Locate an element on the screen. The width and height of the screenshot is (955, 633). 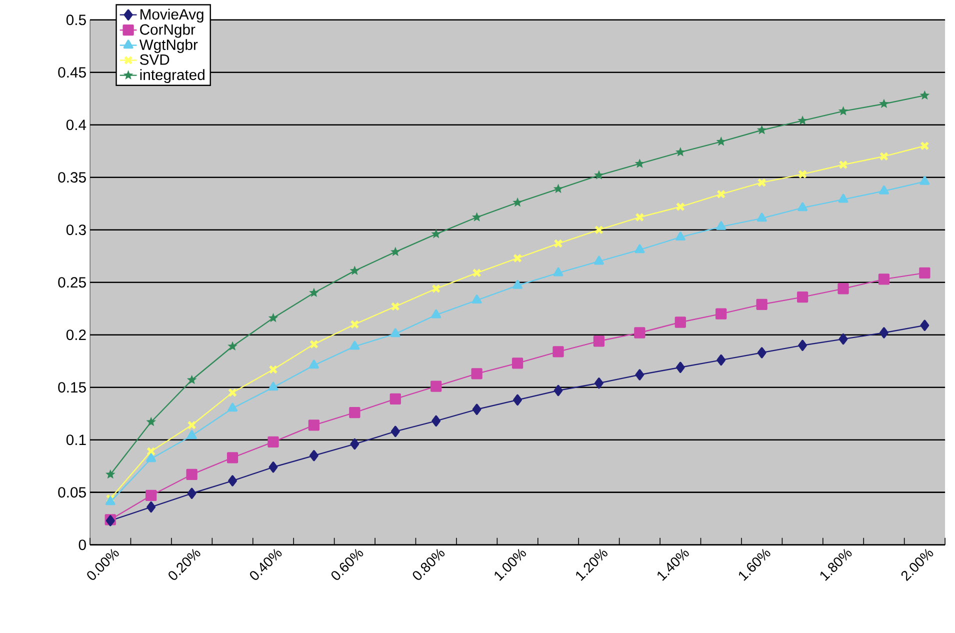
legend-label: SVD is located at coordinates (155, 59).